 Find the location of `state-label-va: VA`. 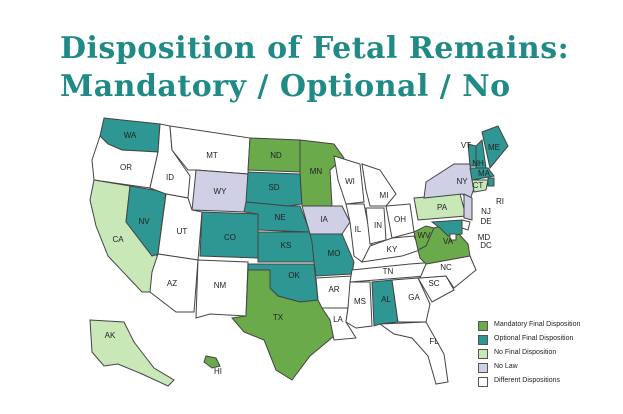

state-label-va: VA is located at coordinates (448, 241).